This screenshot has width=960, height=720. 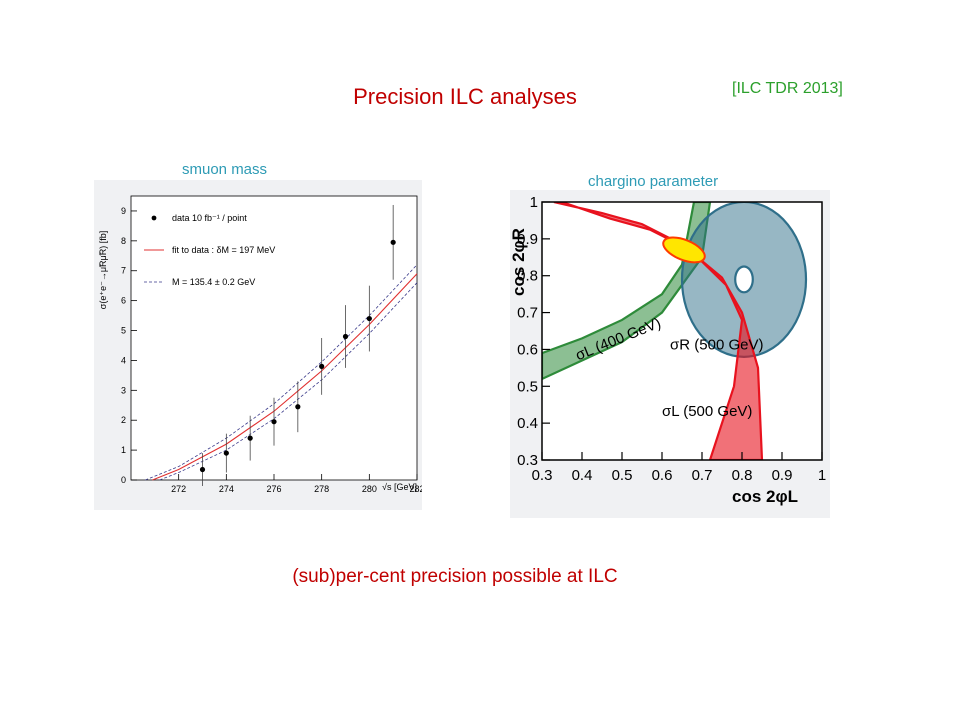 I want to click on sigma-r-500-ring, so click(x=744, y=280).